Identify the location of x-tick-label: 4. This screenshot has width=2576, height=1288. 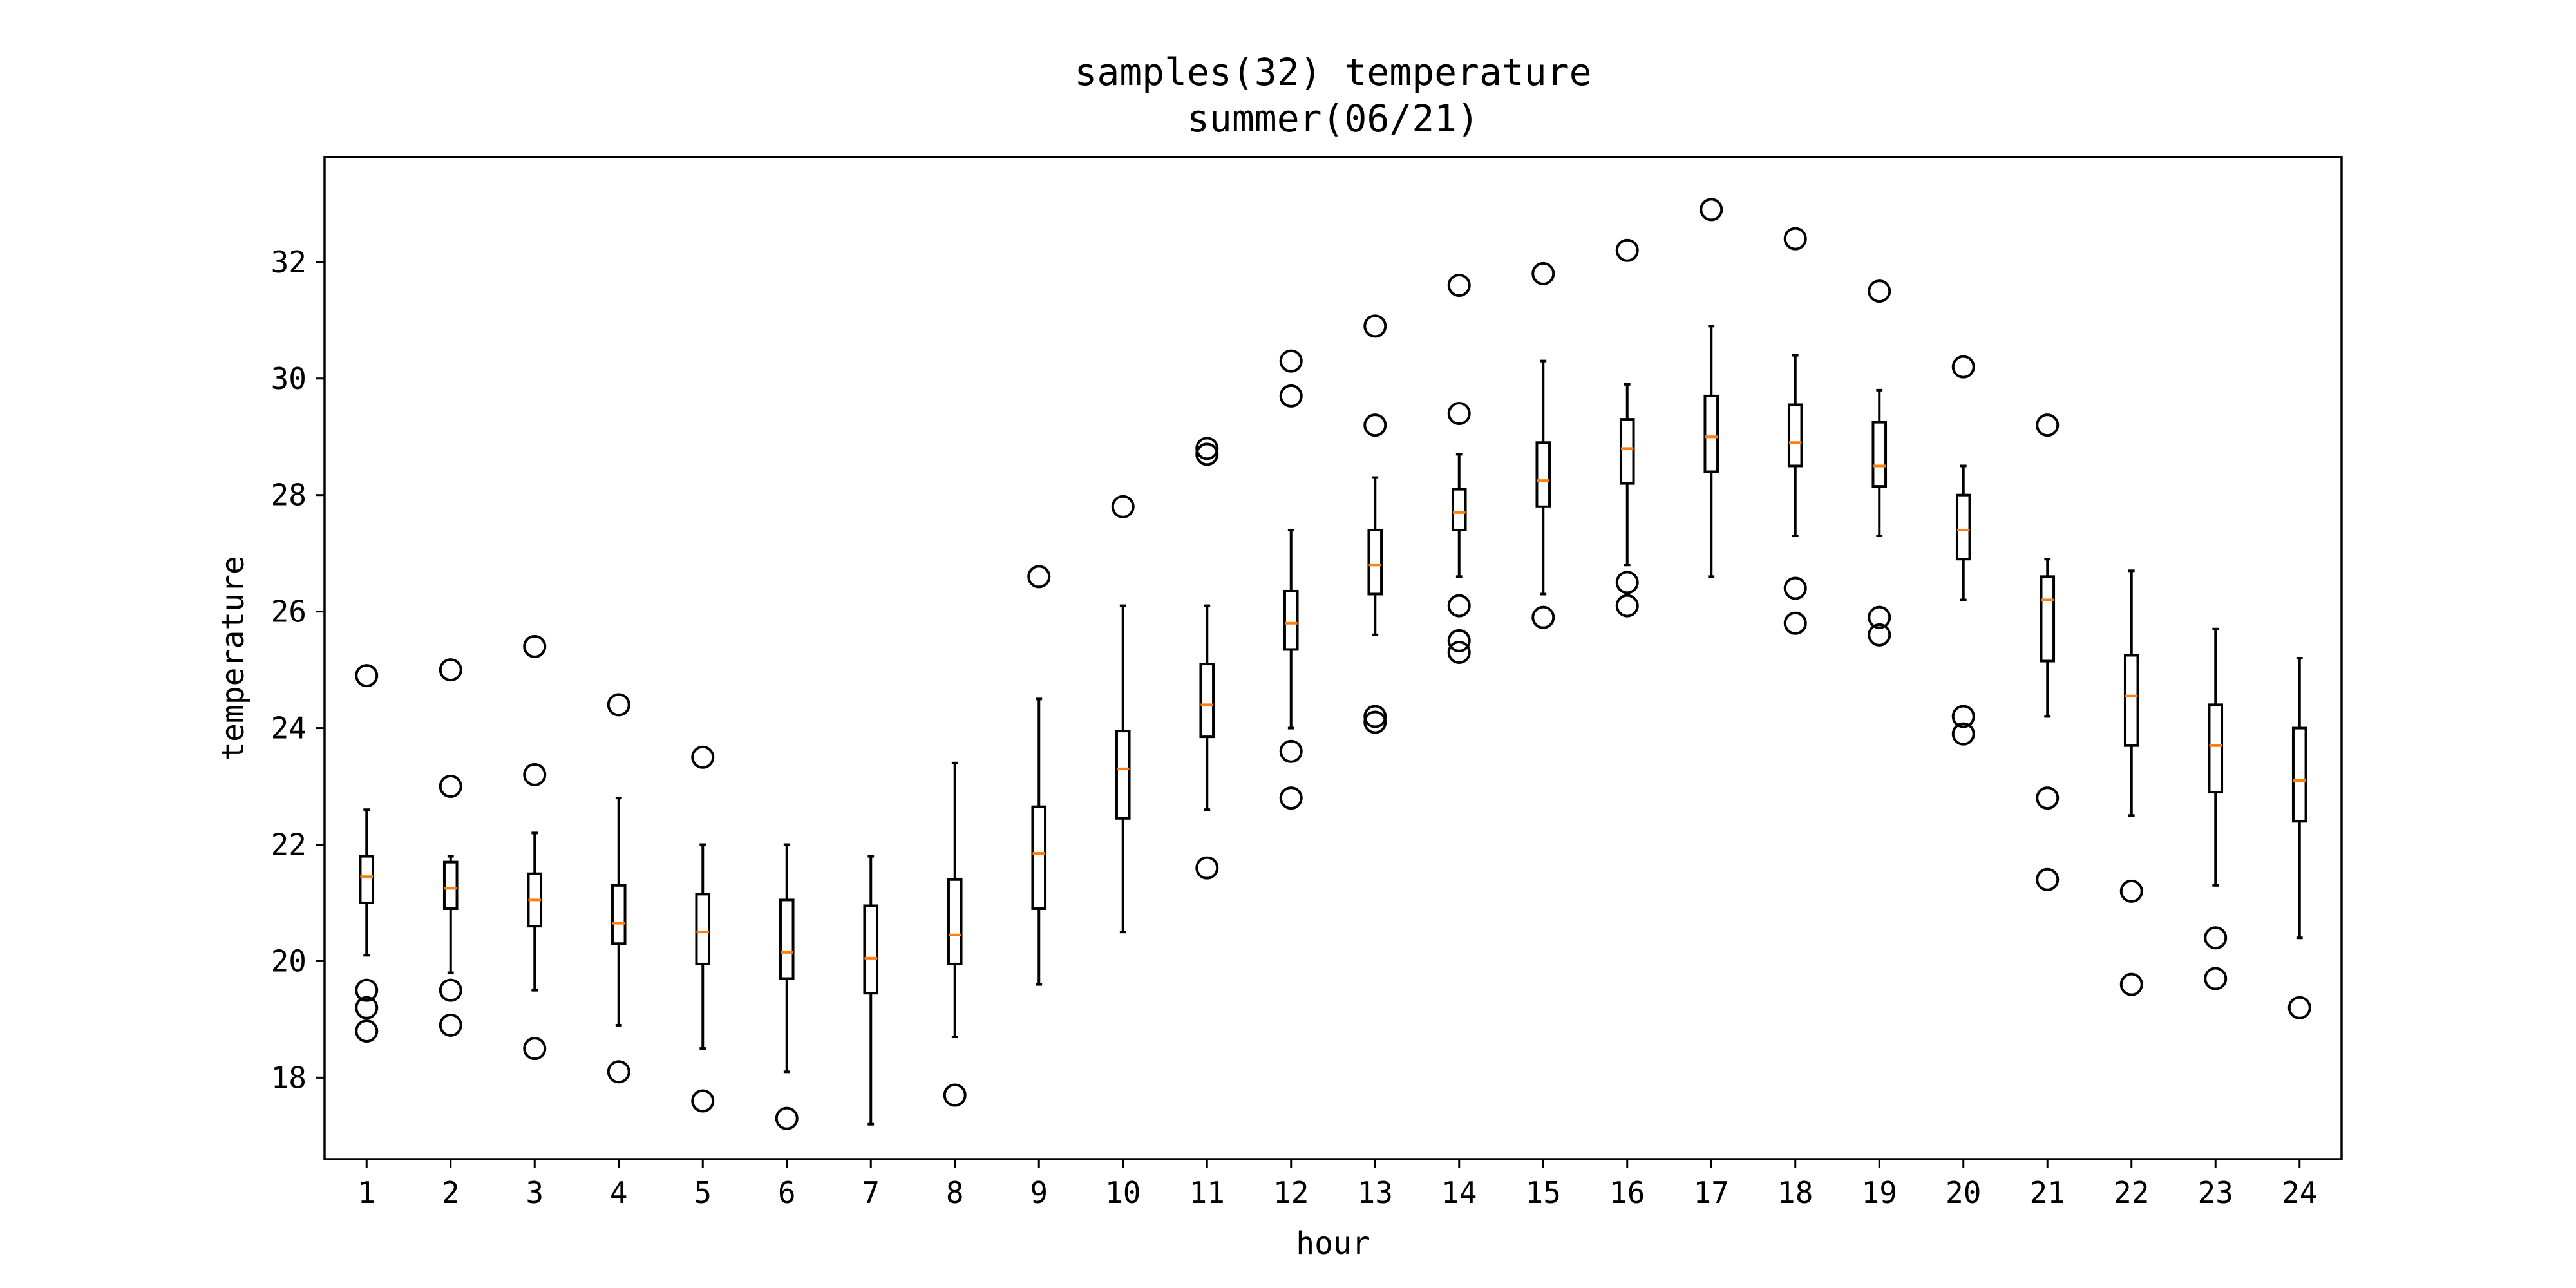
(619, 1192).